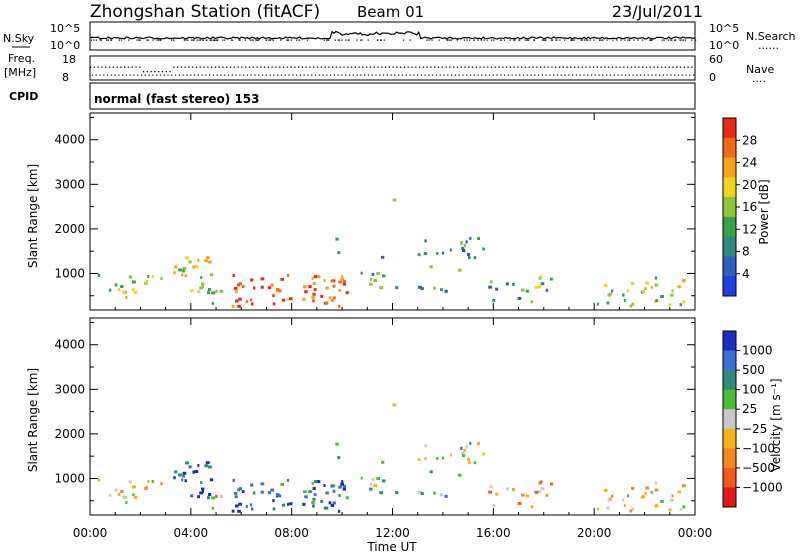 The height and width of the screenshot is (554, 800). What do you see at coordinates (392, 96) in the screenshot?
I see `cpid-panel` at bounding box center [392, 96].